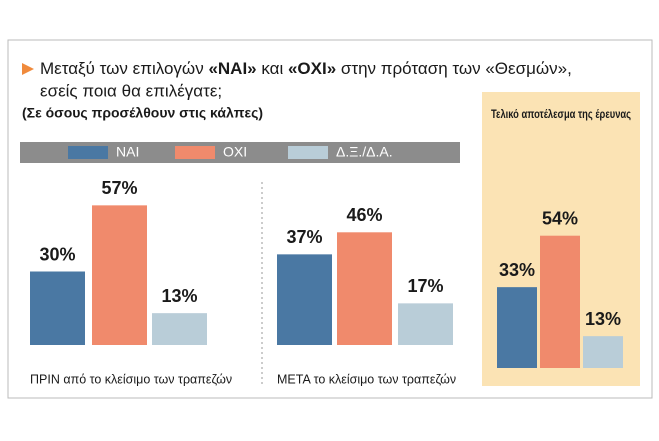 This screenshot has width=659, height=441. What do you see at coordinates (454, 68) in the screenshot?
I see `title-part: στην πρόταση των «Θεσμών»,` at bounding box center [454, 68].